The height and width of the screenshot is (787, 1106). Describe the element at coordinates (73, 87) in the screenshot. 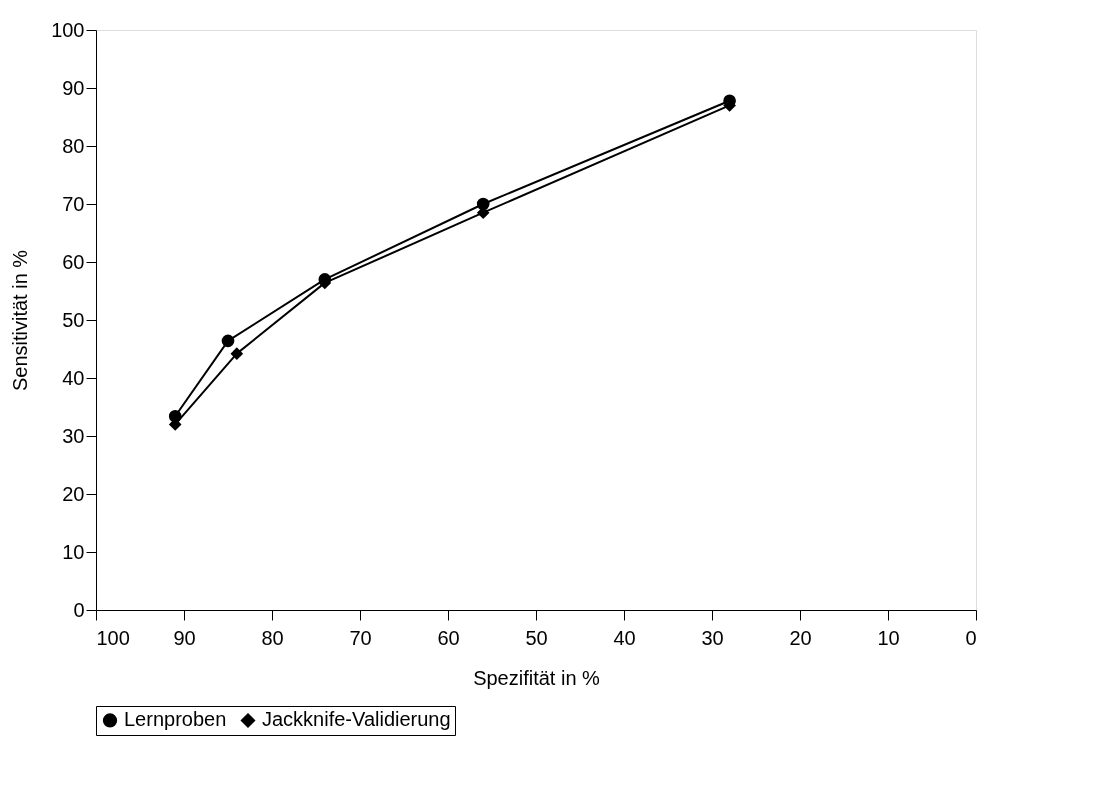

I see `y-tick-label: 90` at that location.